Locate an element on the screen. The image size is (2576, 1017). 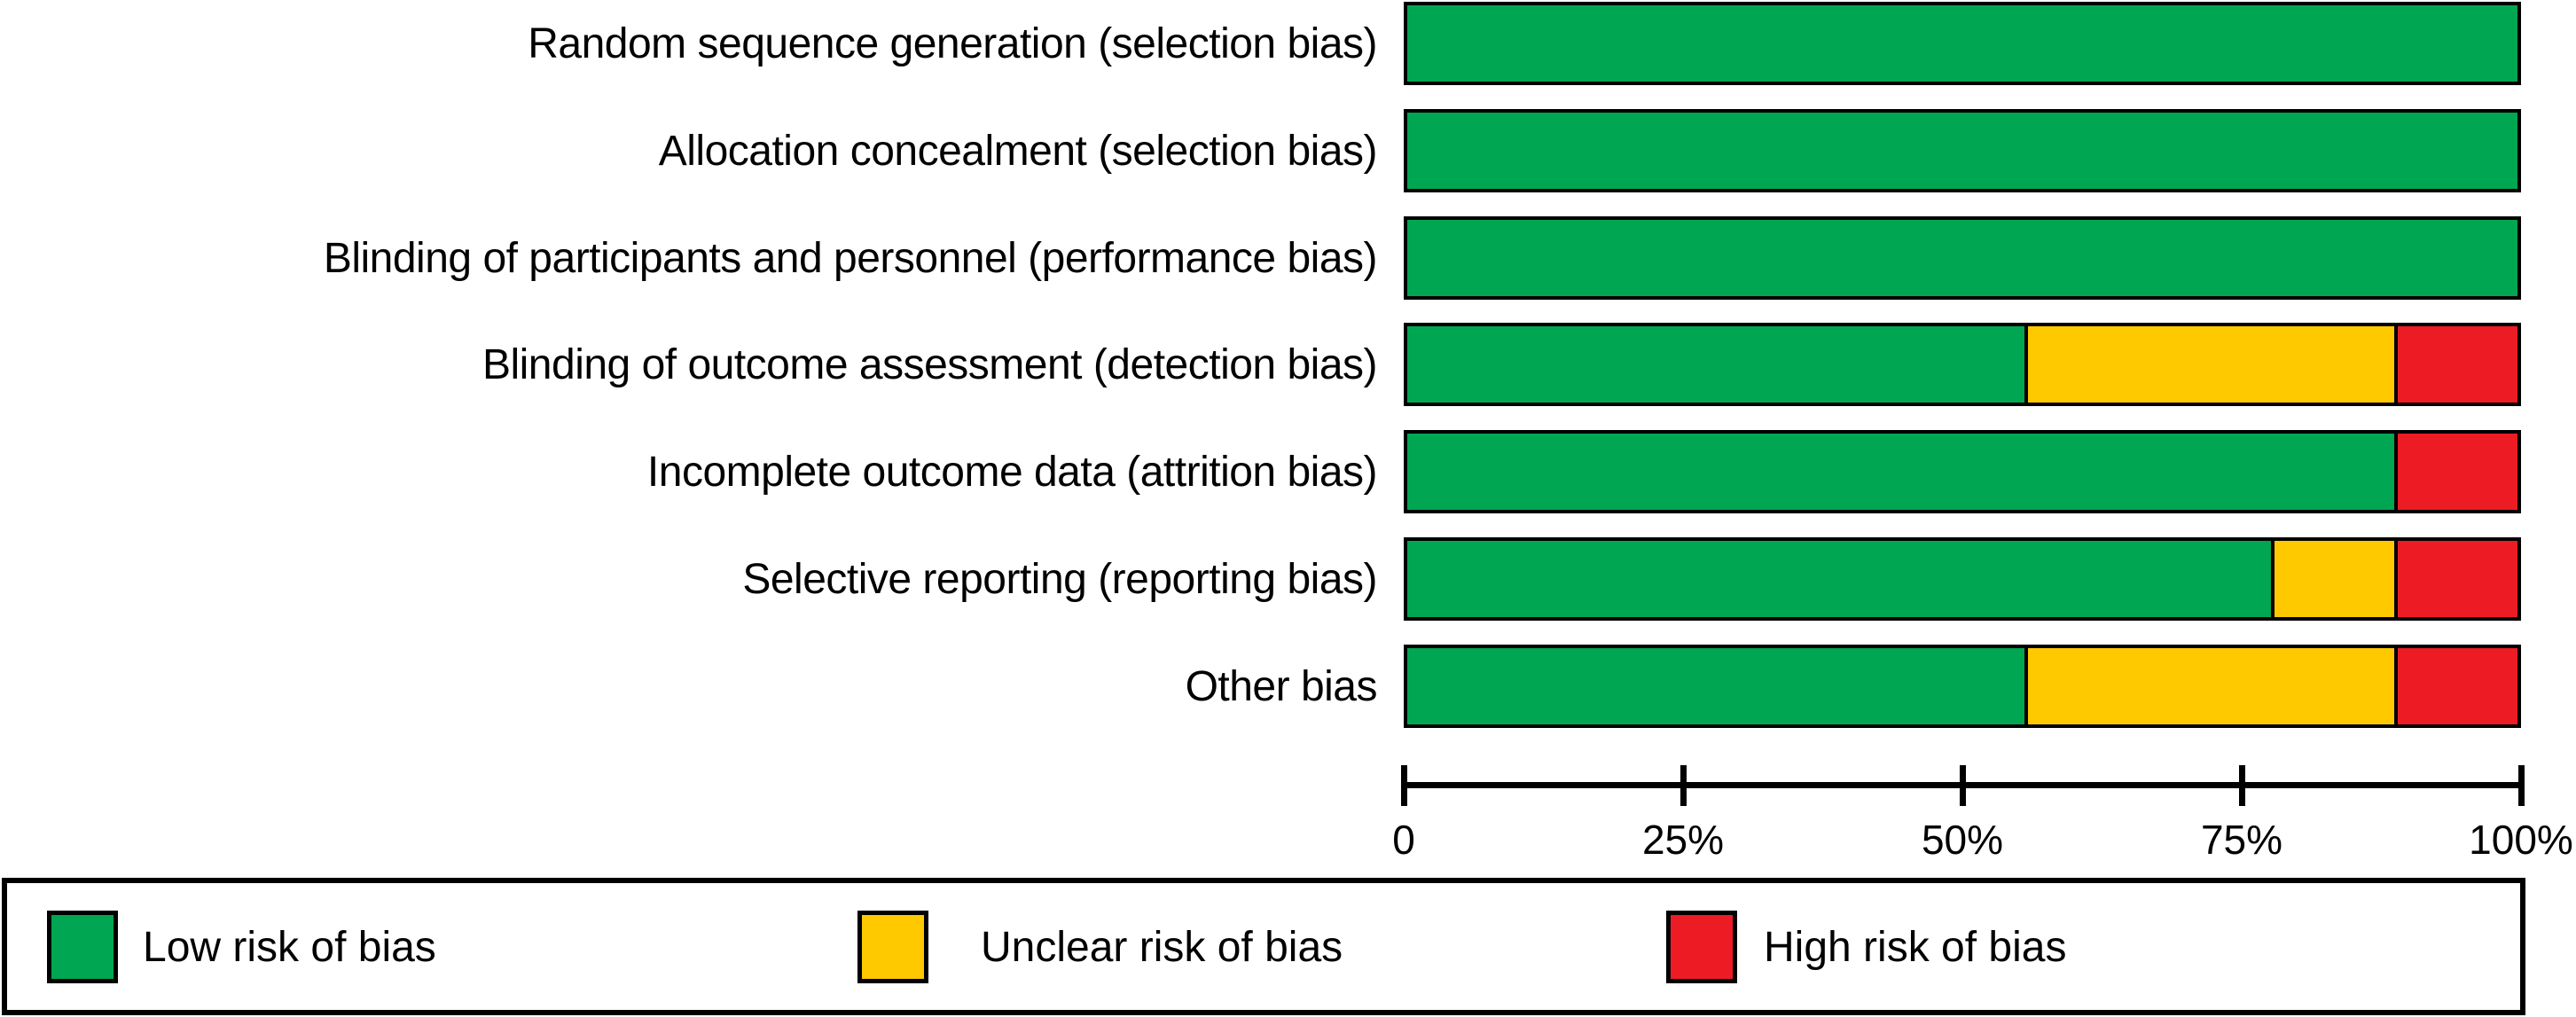
bar-row-allocation-concealment-selection-bias is located at coordinates (1963, 150).